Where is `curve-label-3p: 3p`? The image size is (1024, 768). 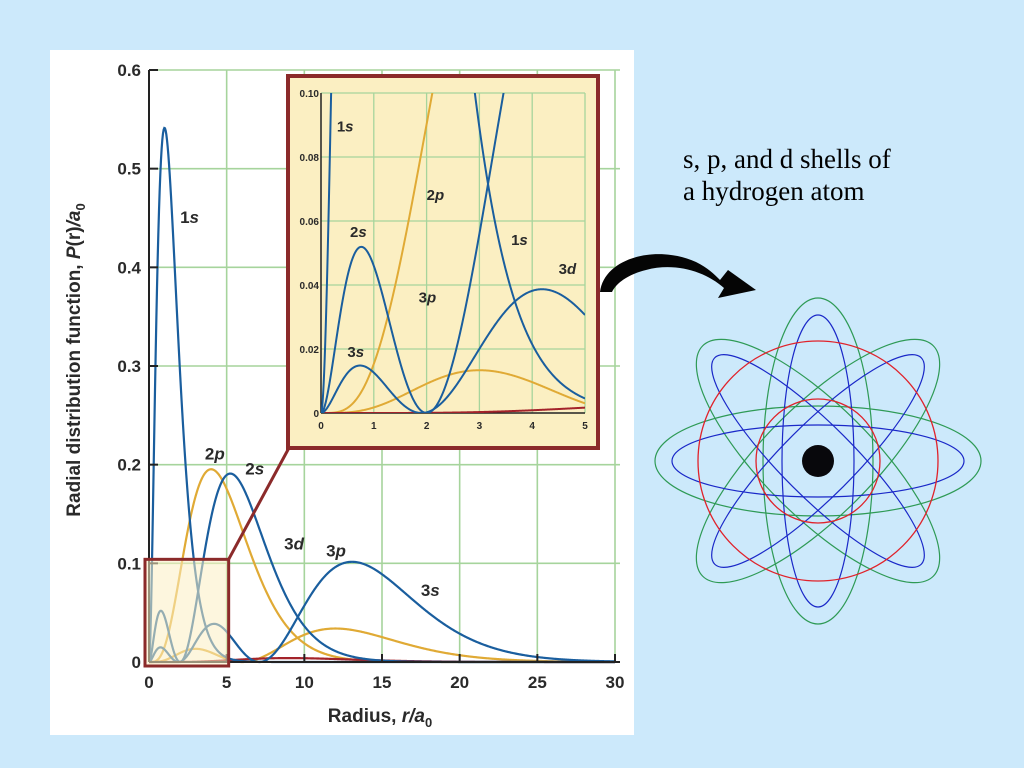
curve-label-3p: 3p is located at coordinates (336, 550).